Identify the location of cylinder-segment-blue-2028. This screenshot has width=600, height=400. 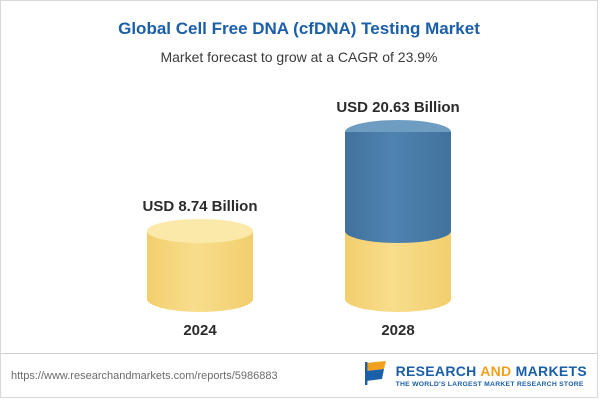
(398, 181).